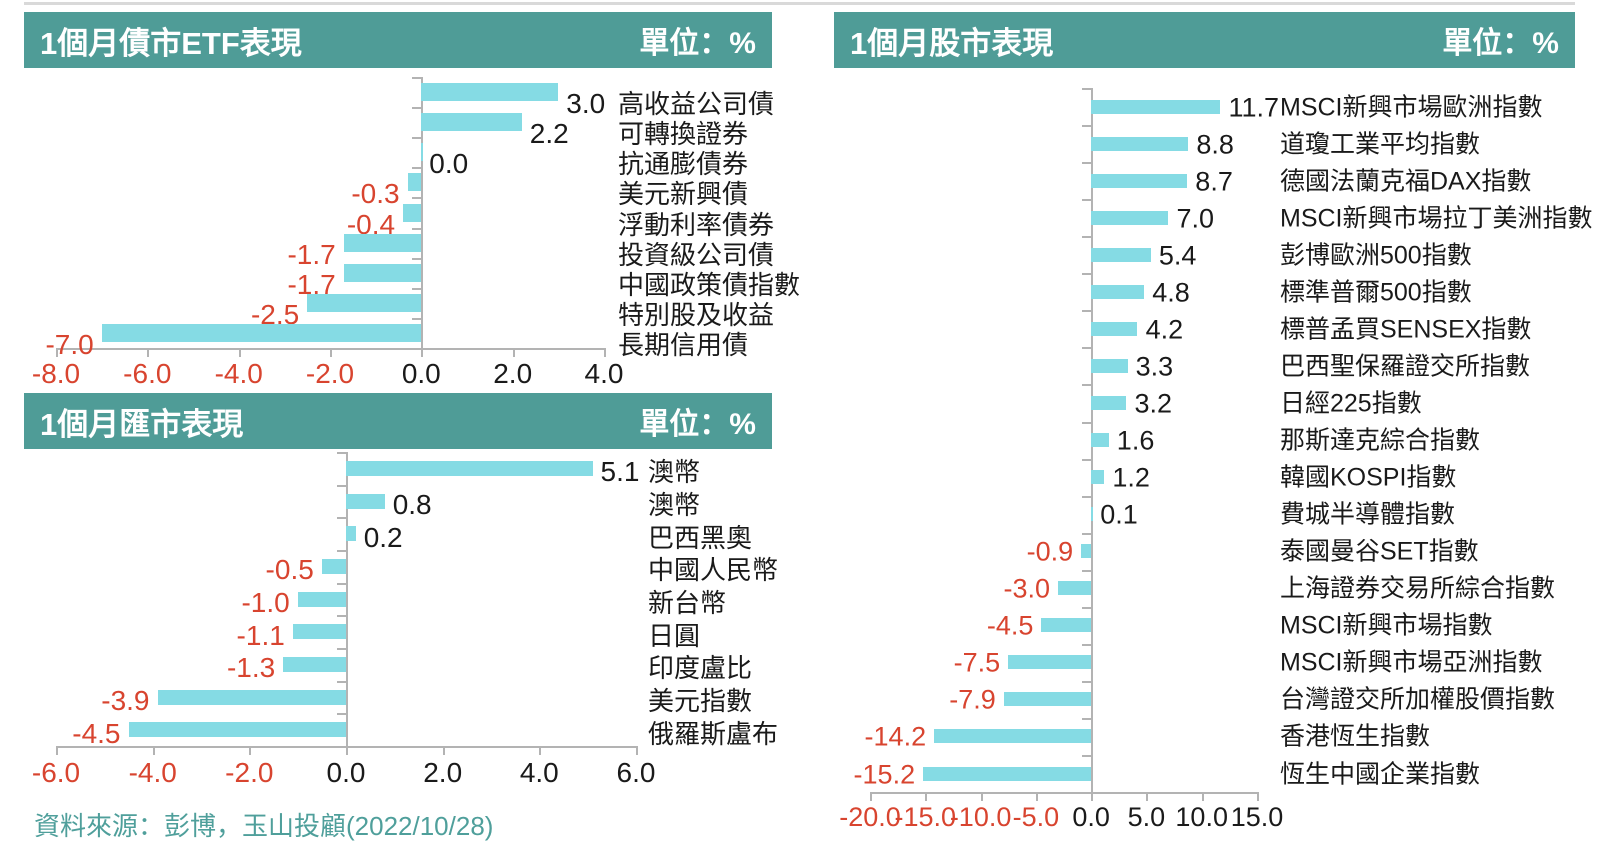  Describe the element at coordinates (687, 603) in the screenshot. I see `category-label: 新台幣` at that location.